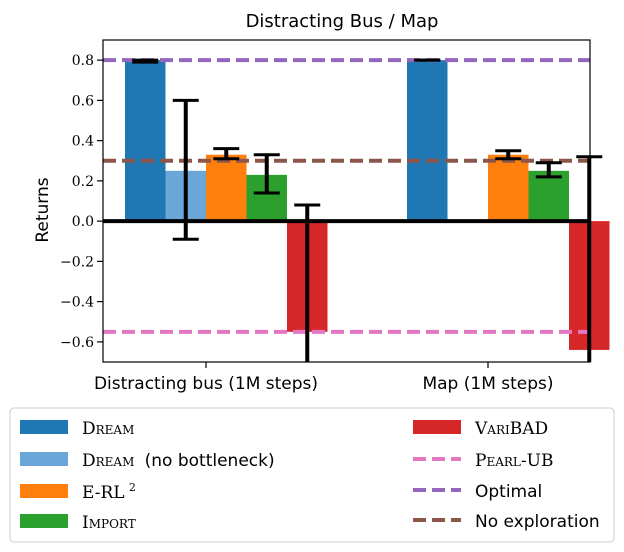 Image resolution: width=624 pixels, height=552 pixels. I want to click on x-ticks-group: Distracting bus (1M steps) Map (1M steps), so click(324, 378).